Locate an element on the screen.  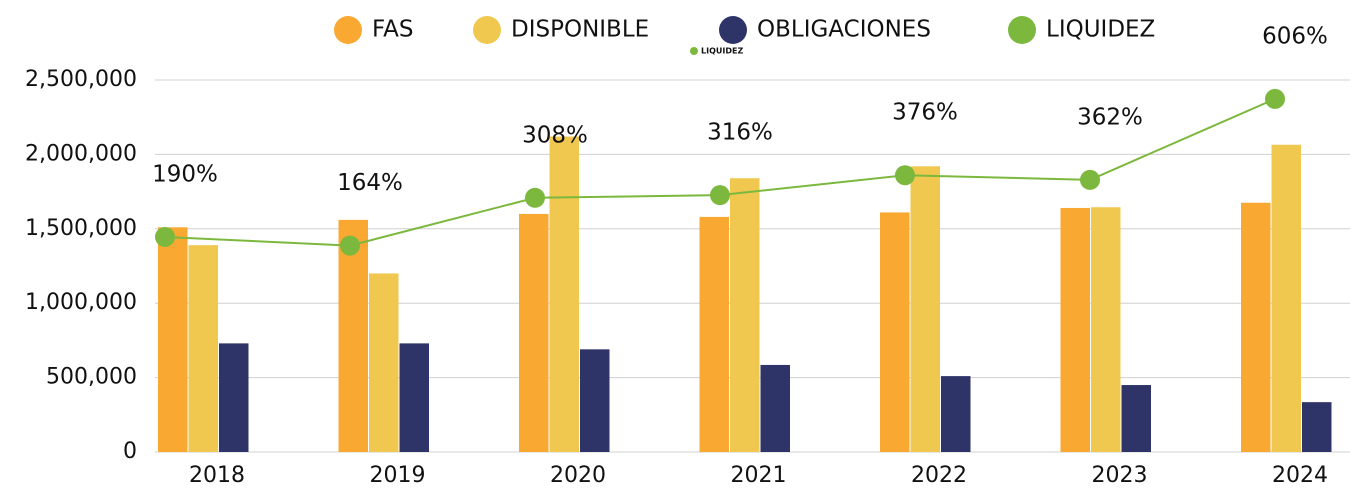
value-label: 190% is located at coordinates (185, 174).